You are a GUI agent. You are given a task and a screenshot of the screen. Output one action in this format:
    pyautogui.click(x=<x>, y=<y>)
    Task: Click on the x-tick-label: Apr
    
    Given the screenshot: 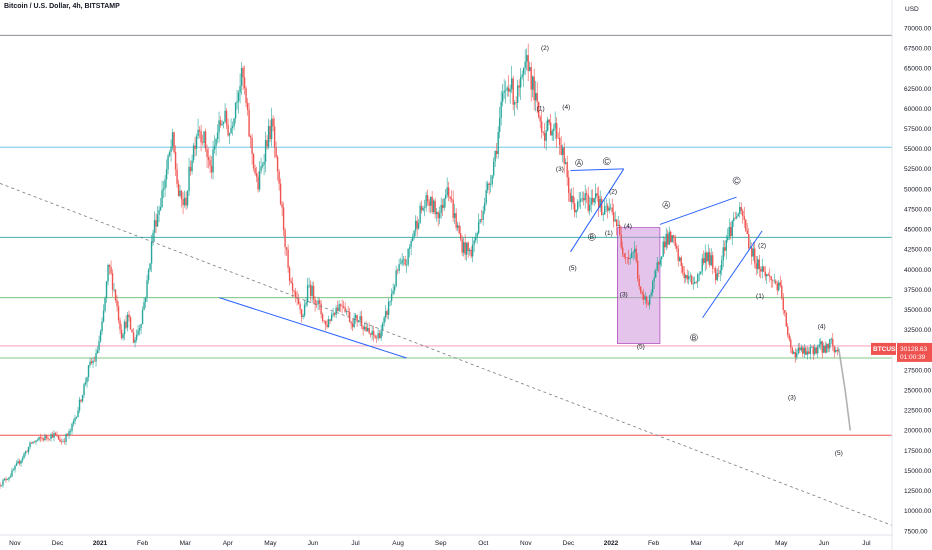 What is the action you would take?
    pyautogui.click(x=739, y=543)
    